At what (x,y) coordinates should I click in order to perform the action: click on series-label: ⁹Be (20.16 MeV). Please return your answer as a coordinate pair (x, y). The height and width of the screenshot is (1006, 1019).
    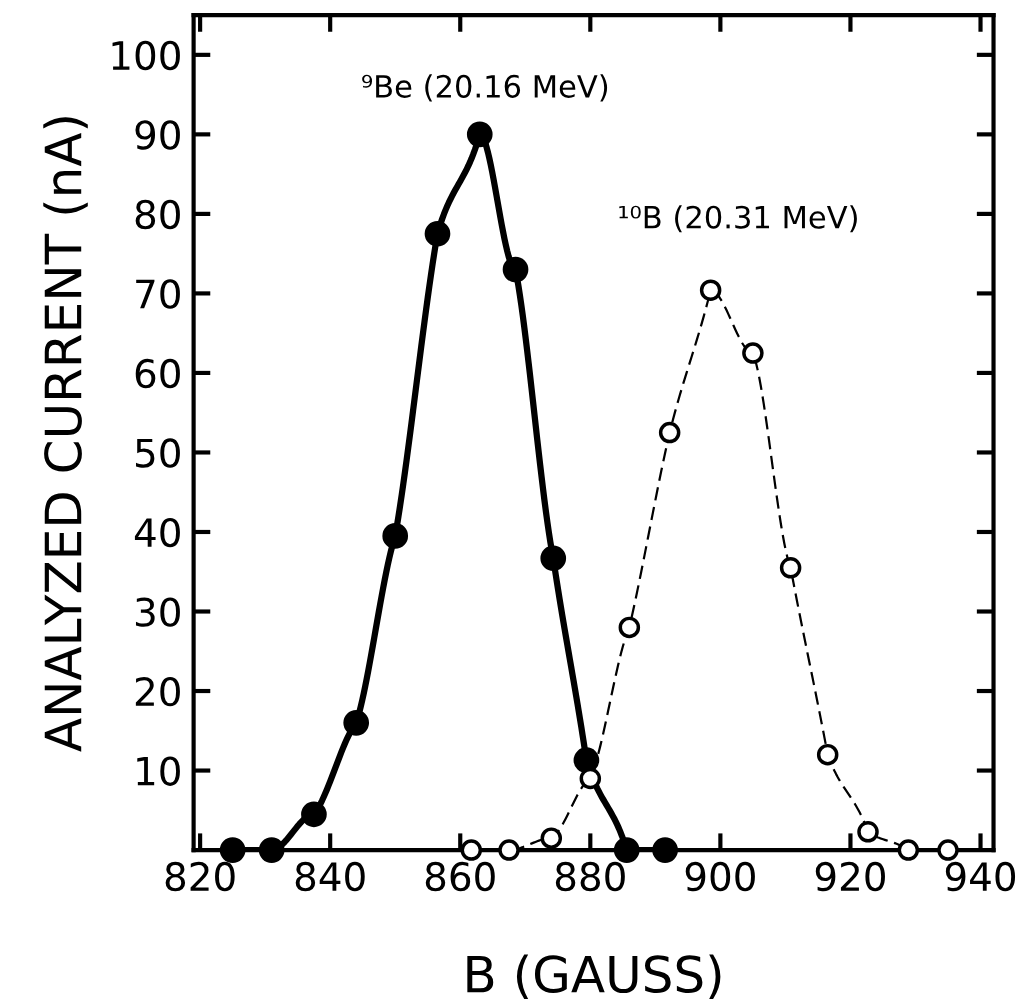
    Looking at the image, I should click on (485, 88).